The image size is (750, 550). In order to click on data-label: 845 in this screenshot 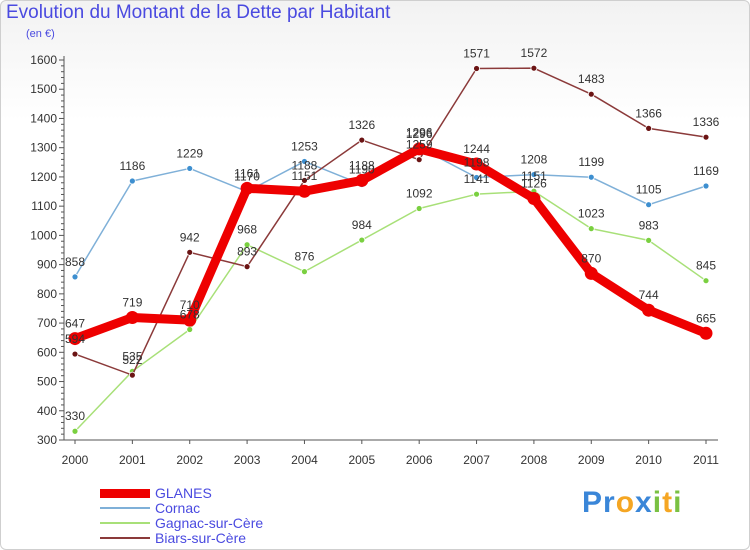, I will do `click(706, 266)`.